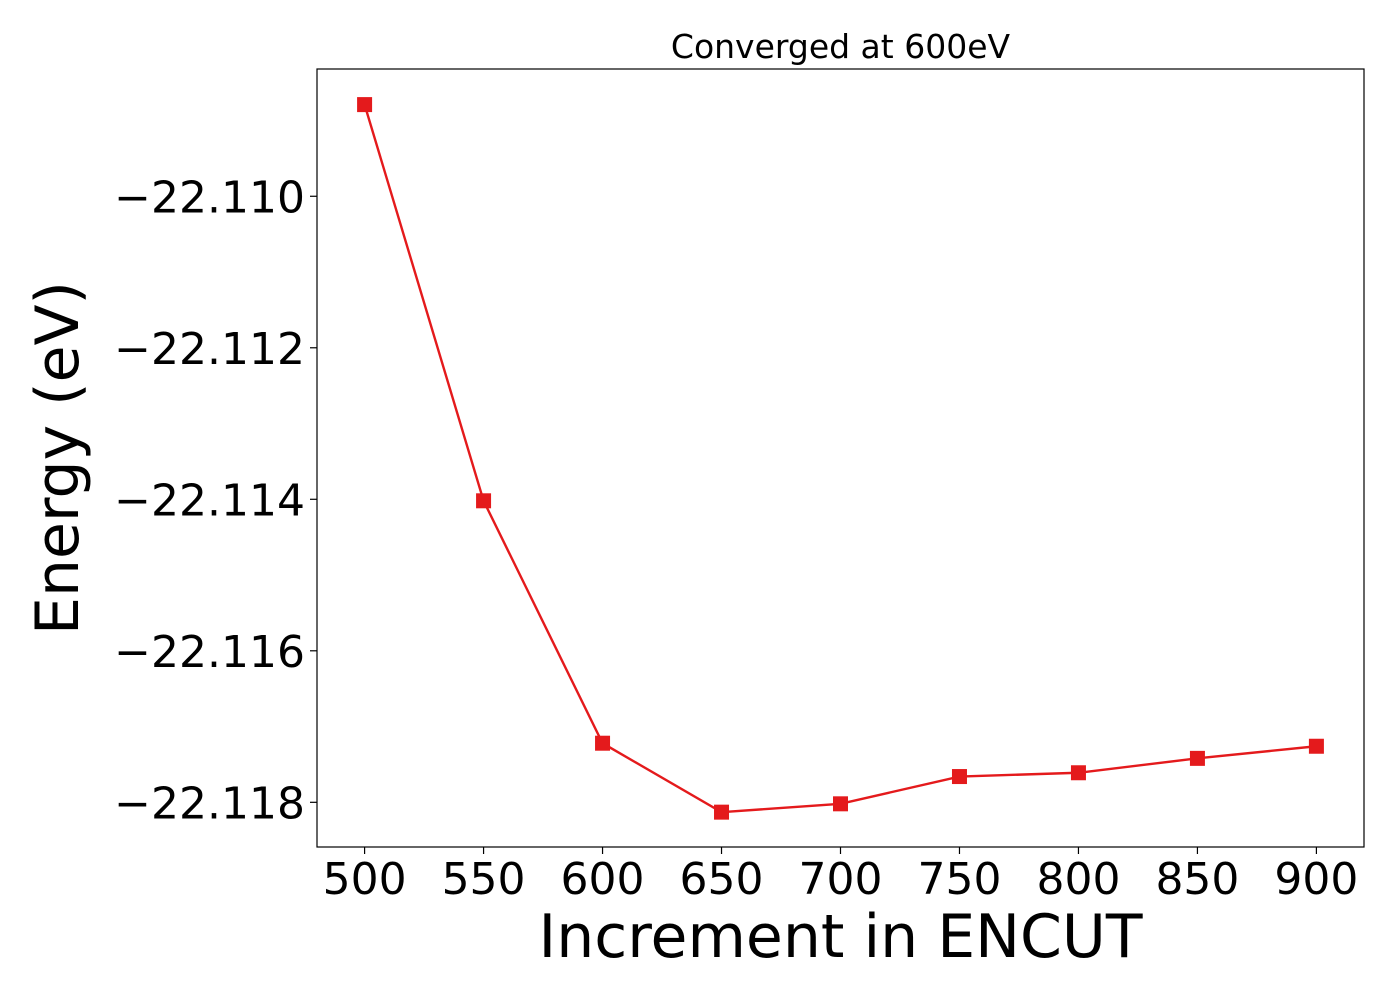 The width and height of the screenshot is (1400, 1004). Describe the element at coordinates (209, 500) in the screenshot. I see `y-tick-label: −22.114` at that location.